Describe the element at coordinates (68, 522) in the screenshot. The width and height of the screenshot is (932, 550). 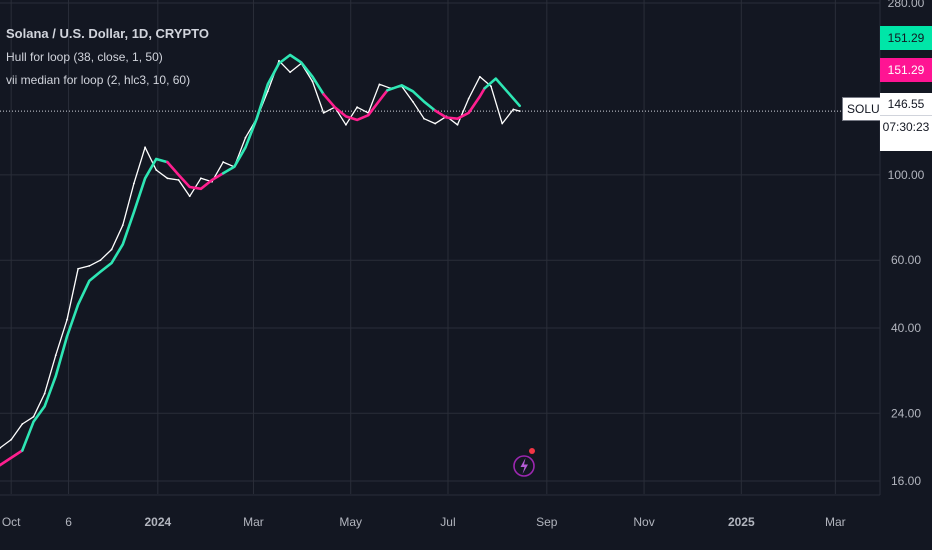
I see `x-tick-label: 6` at that location.